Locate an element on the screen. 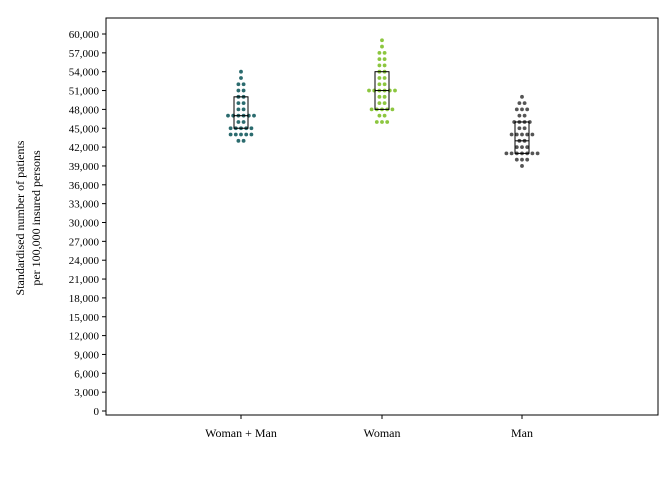 This screenshot has width=672, height=480. y-tick-label: 12,000 is located at coordinates (84, 337).